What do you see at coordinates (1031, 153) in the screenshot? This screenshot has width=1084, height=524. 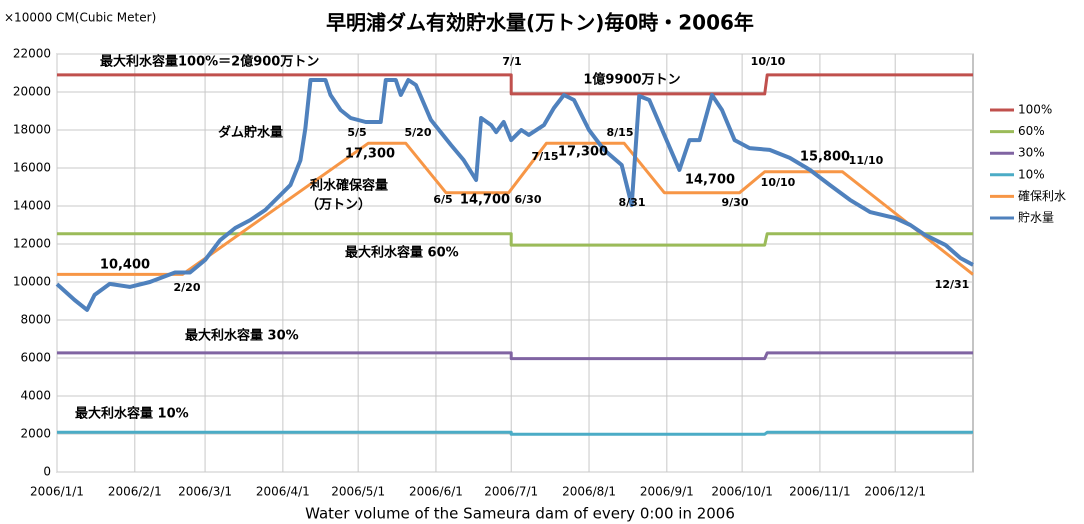 I see `legend-label: 30%` at bounding box center [1031, 153].